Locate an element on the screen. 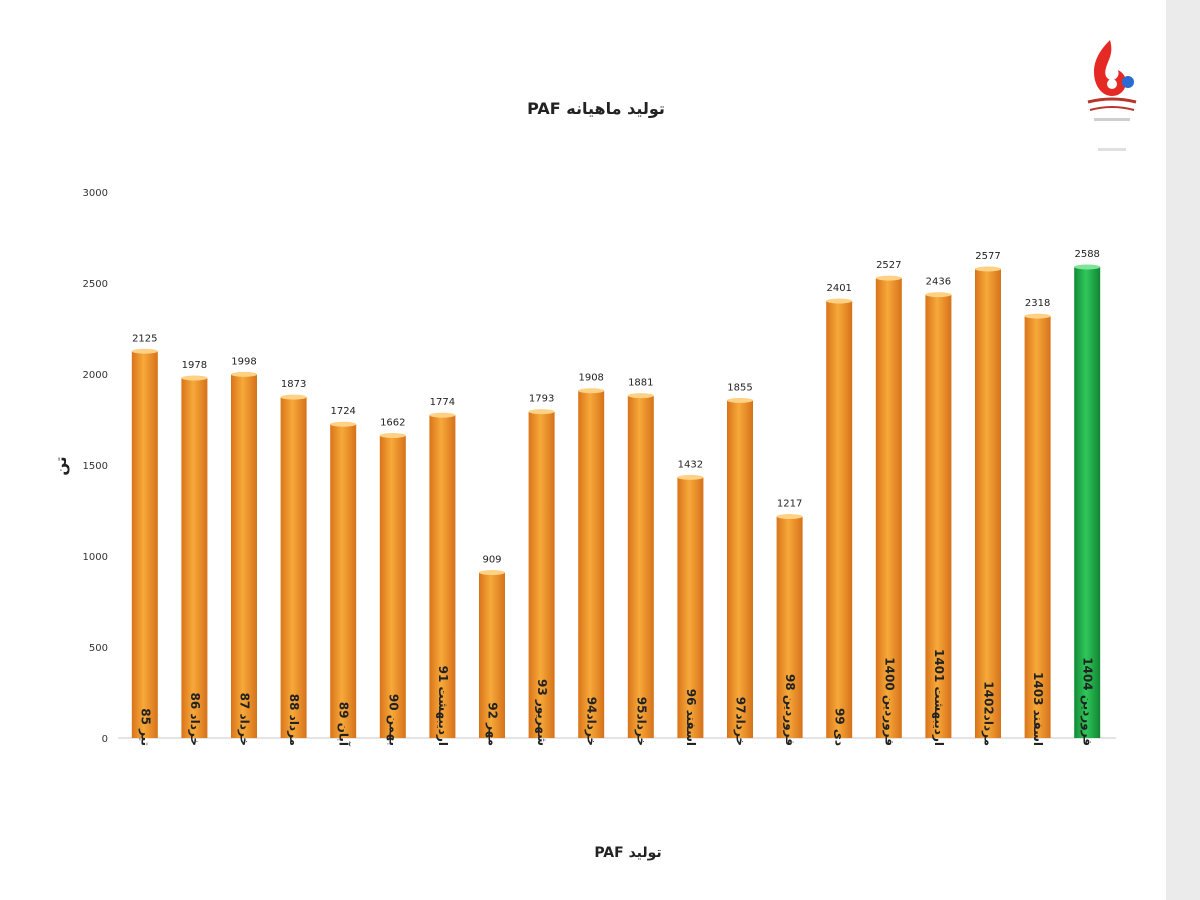 This screenshot has width=1200, height=900. data-label: 1662 is located at coordinates (392, 423).